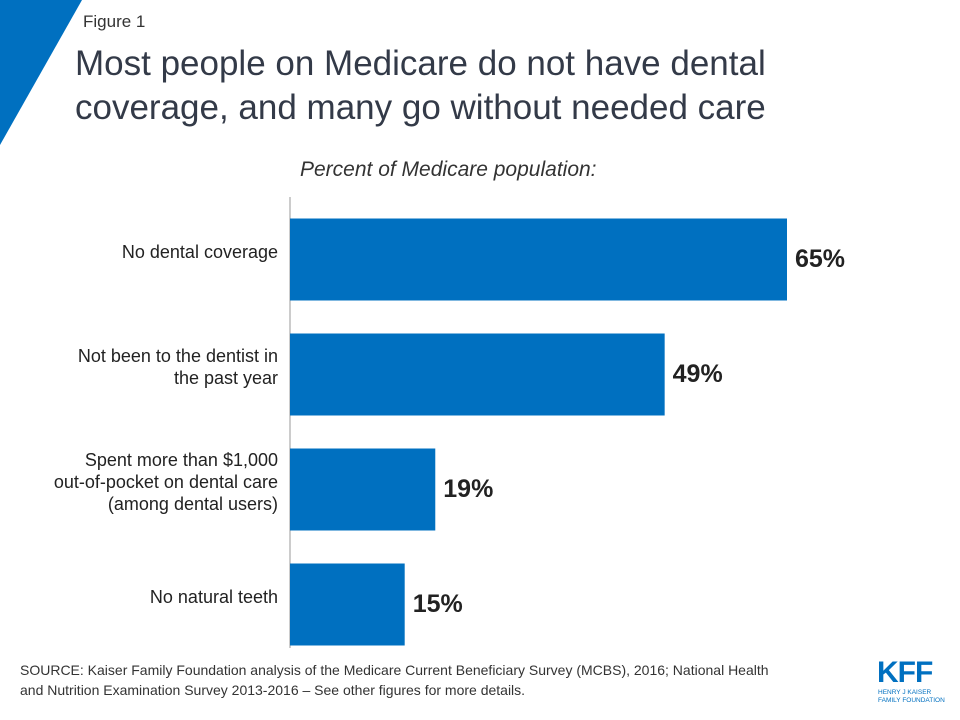 This screenshot has width=960, height=720. Describe the element at coordinates (911, 696) in the screenshot. I see `logo-subtext: HENRY J KAISER FAMILY FOUNDATION` at that location.